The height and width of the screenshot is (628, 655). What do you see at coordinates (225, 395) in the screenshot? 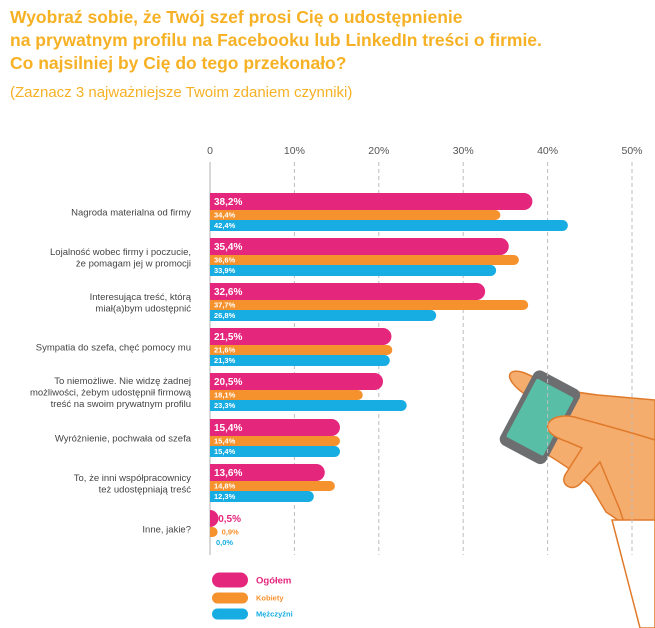
I see `data-label: 18,1%` at bounding box center [225, 395].